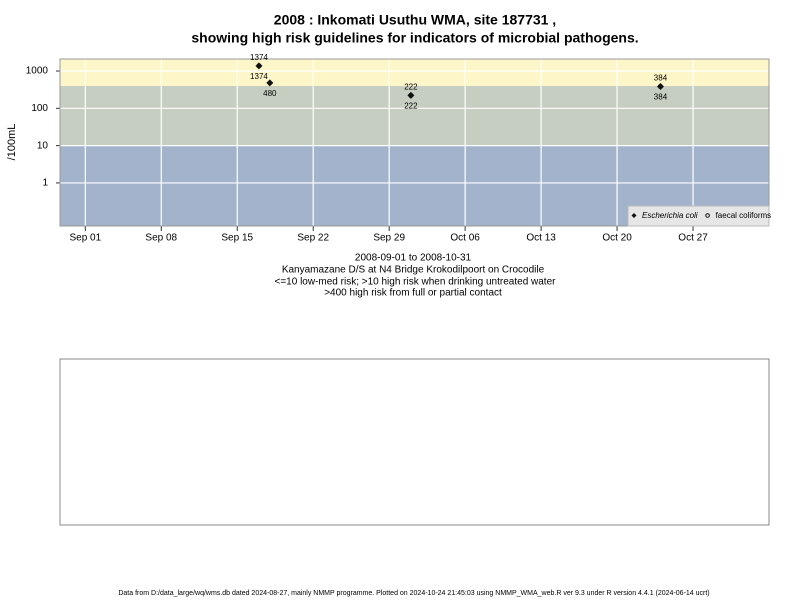 Image resolution: width=800 pixels, height=600 pixels. Describe the element at coordinates (45, 183) in the screenshot. I see `y-tick-label: 1` at that location.